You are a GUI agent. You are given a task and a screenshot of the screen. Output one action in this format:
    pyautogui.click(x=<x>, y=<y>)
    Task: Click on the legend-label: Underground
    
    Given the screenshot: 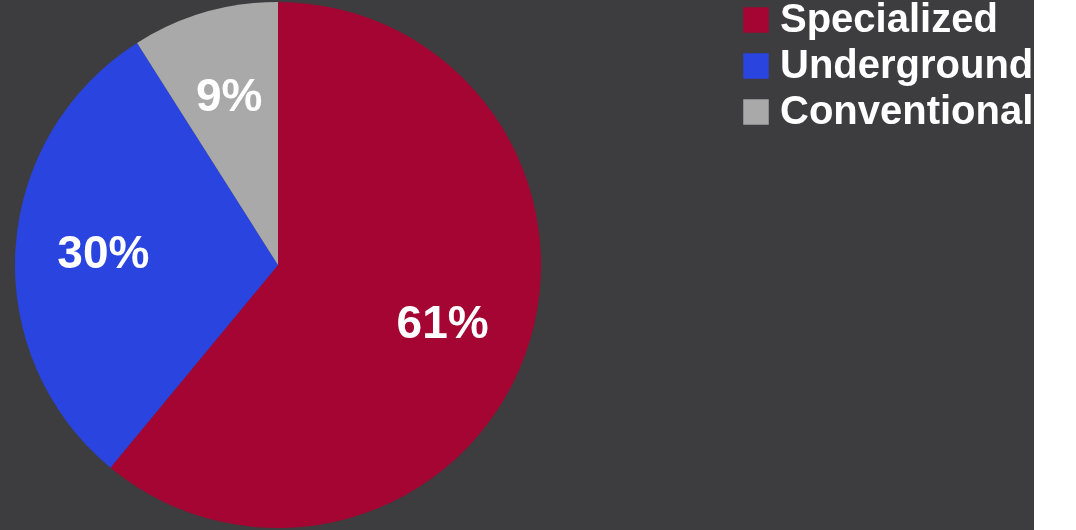 What is the action you would take?
    pyautogui.click(x=907, y=64)
    